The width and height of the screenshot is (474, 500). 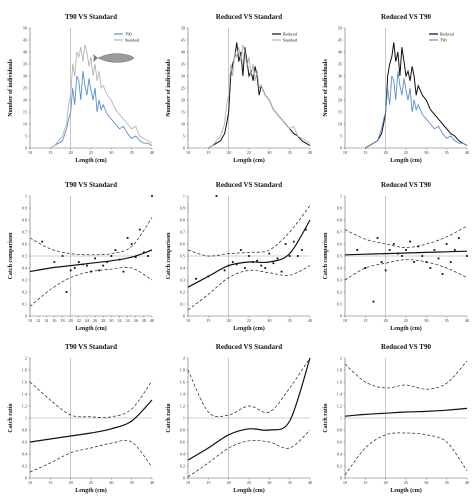 What do you see at coordinates (182, 232) in the screenshot?
I see `y-tick-label: 0.7` at bounding box center [182, 232].